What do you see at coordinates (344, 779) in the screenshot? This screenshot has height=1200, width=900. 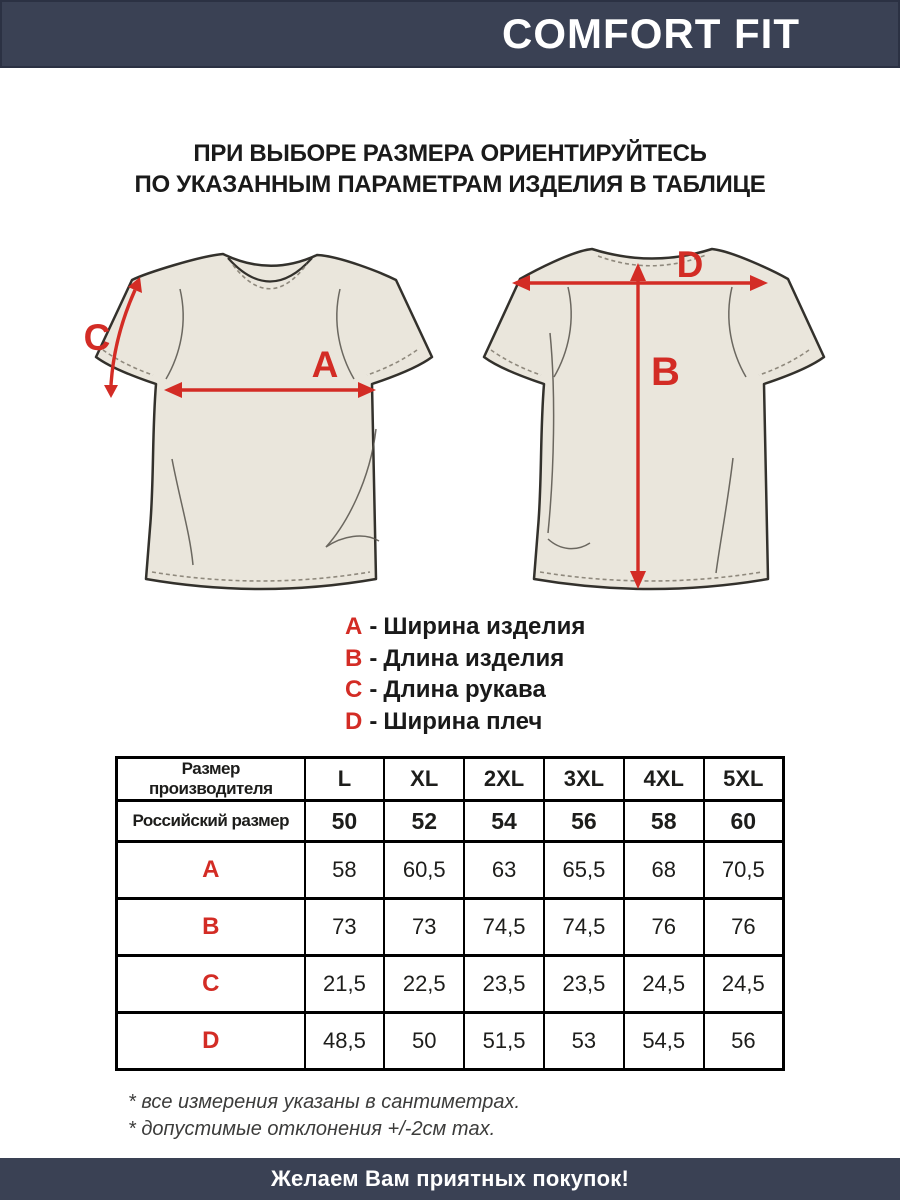 I see `size-cell: L` at bounding box center [344, 779].